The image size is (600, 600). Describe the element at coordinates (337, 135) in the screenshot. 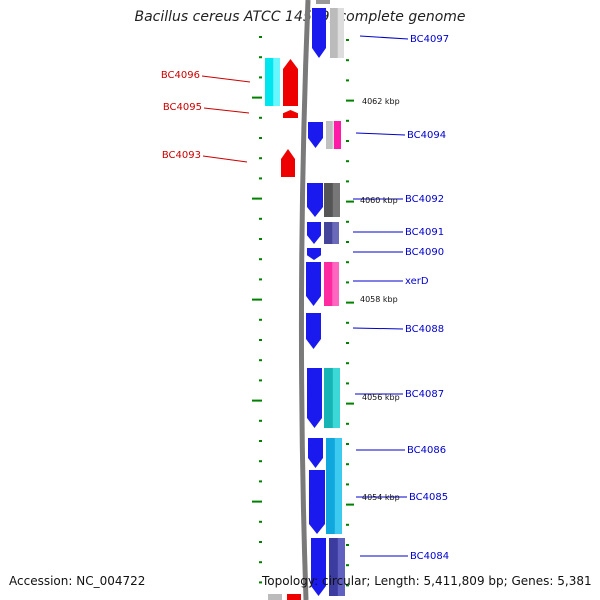

I see `feature-bc4094-pink` at that location.